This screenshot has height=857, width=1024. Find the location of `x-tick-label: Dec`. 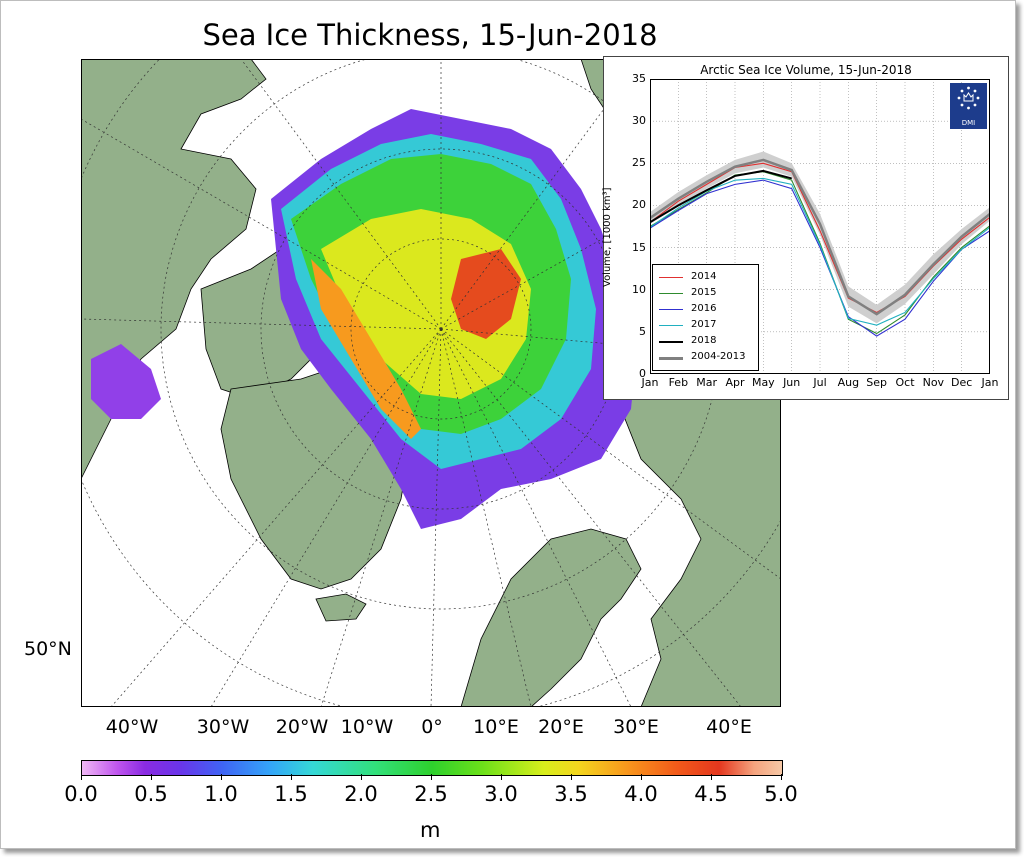

x-tick-label: Dec is located at coordinates (962, 382).